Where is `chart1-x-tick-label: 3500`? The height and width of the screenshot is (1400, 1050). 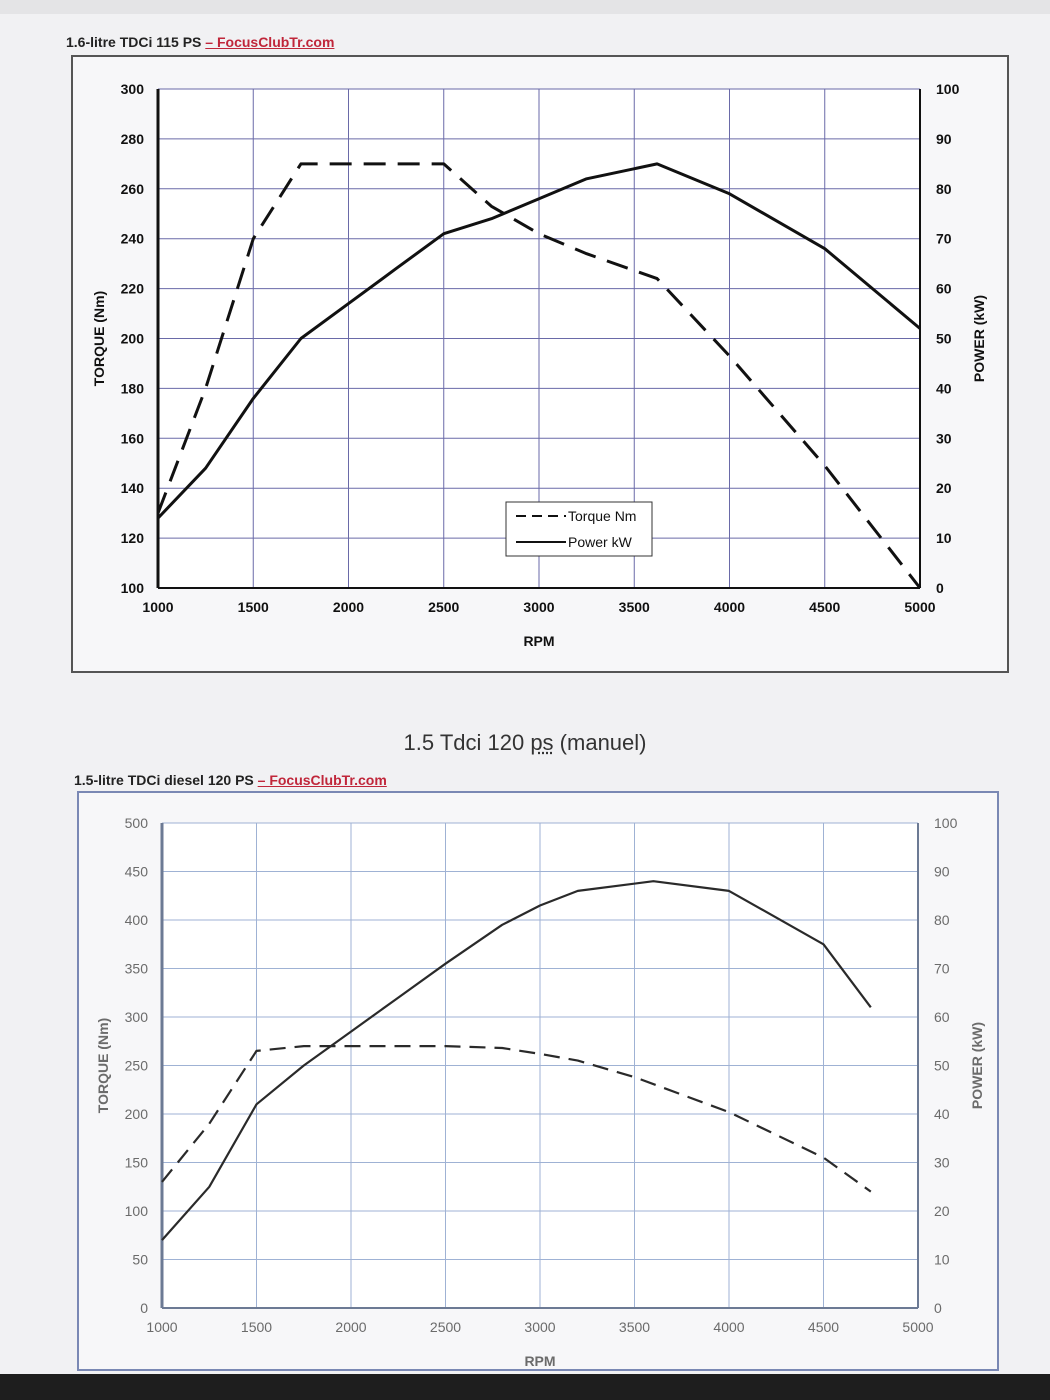 chart1-x-tick-label: 3500 is located at coordinates (634, 607).